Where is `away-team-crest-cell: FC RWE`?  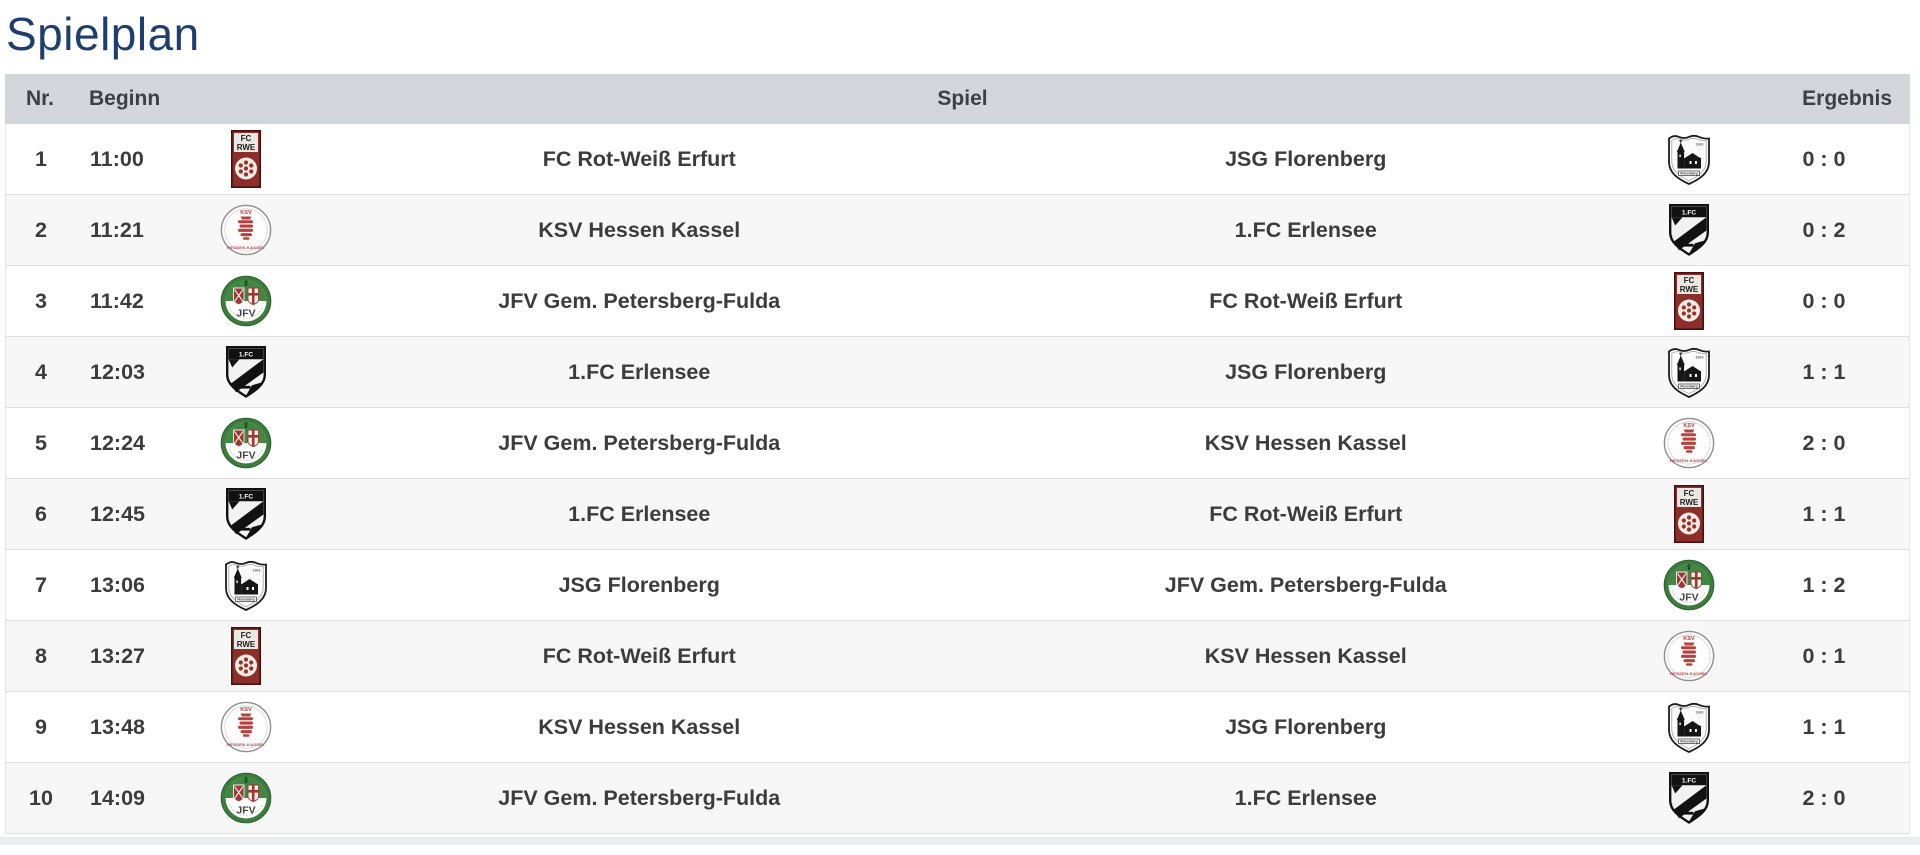 away-team-crest-cell: FC RWE is located at coordinates (1689, 514).